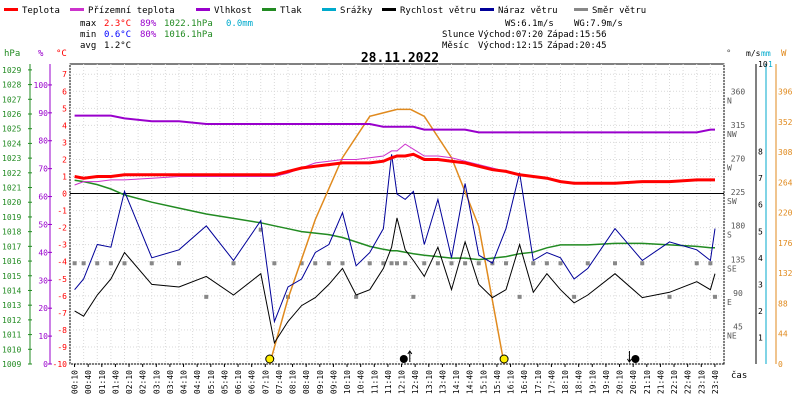 The height and width of the screenshot is (400, 800). I want to click on dir-degree-label: 180, so click(738, 226).